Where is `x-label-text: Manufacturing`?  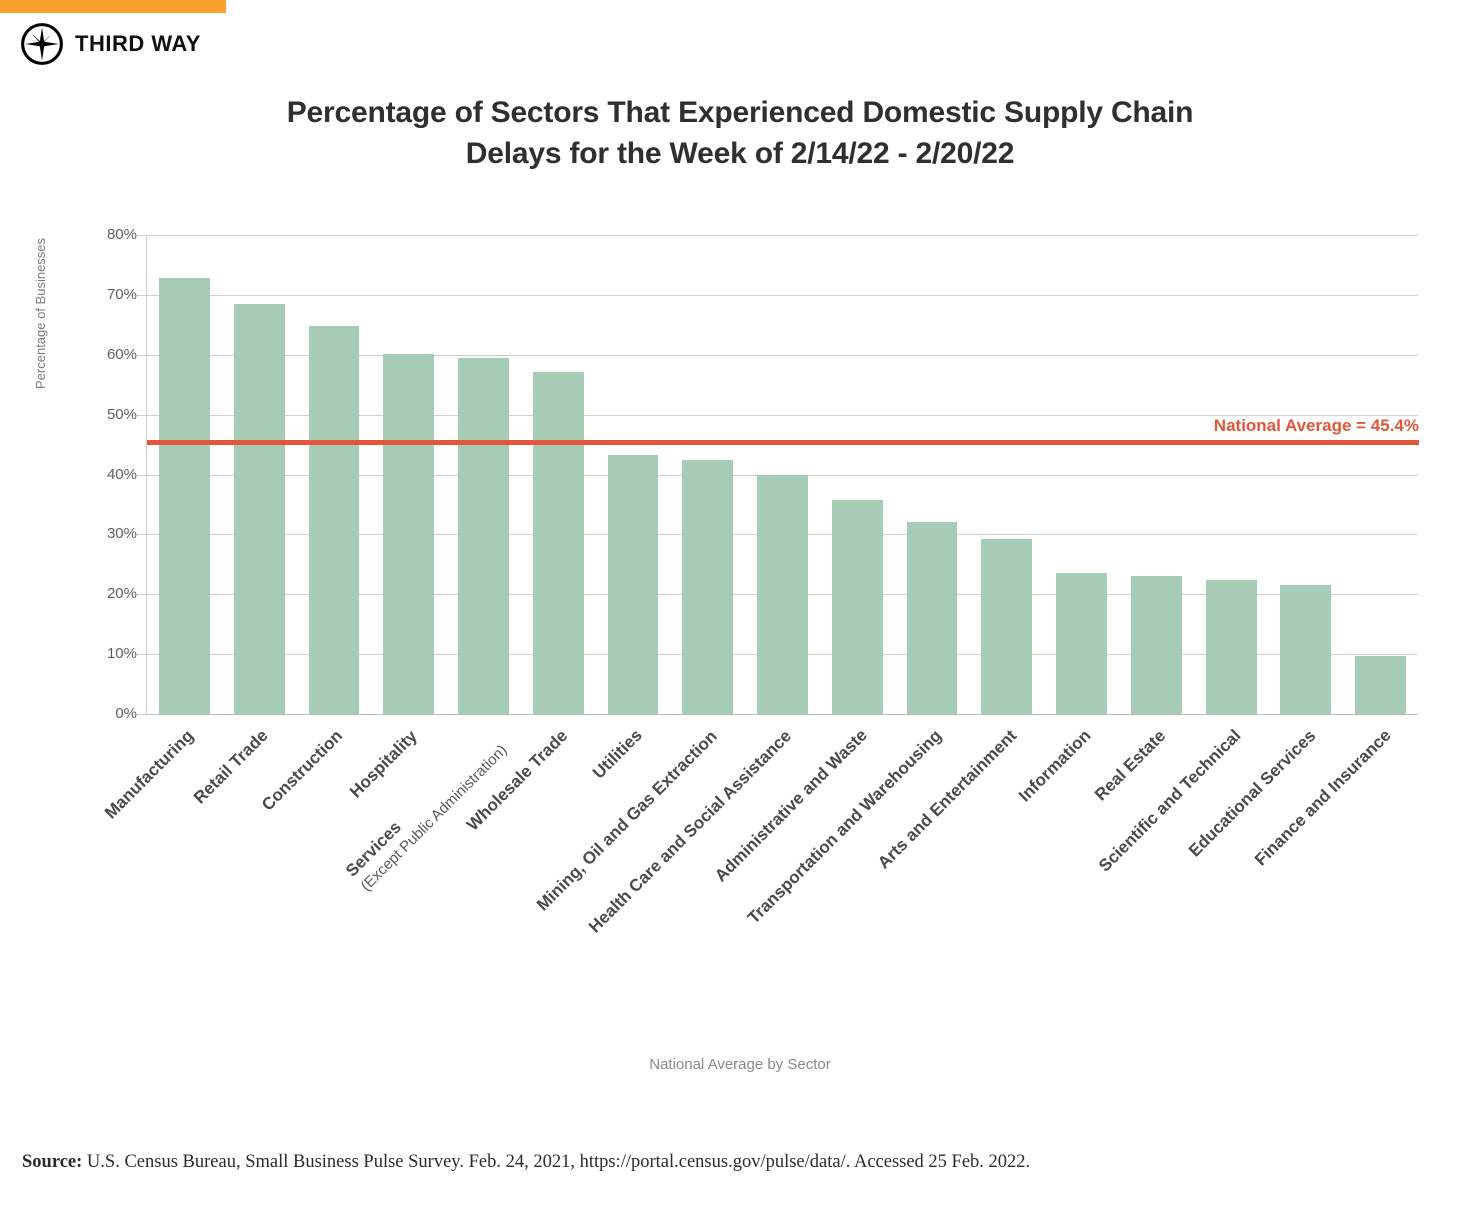
x-label-text: Manufacturing is located at coordinates (148, 774).